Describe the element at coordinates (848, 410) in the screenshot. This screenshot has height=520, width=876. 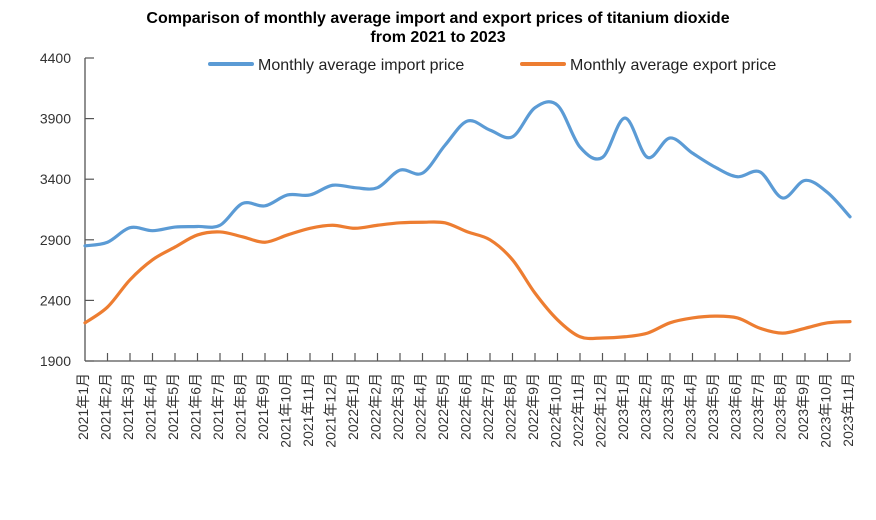
I see `x-tick-label: 2023年11月` at that location.